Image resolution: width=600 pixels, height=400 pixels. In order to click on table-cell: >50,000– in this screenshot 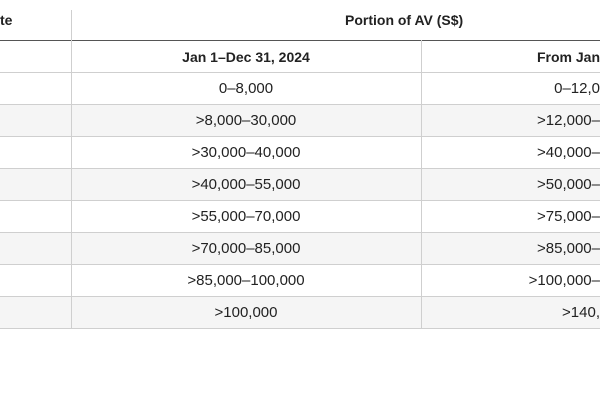, I will do `click(568, 184)`.